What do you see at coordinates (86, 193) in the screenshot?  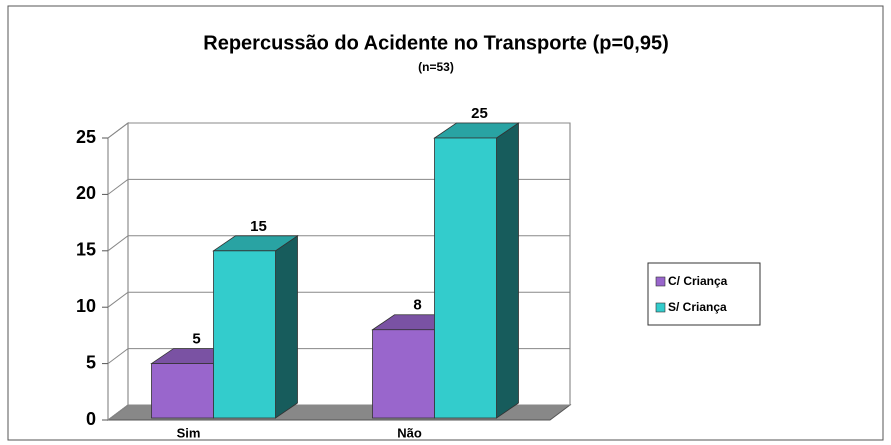 I see `y-tick-label: 20` at bounding box center [86, 193].